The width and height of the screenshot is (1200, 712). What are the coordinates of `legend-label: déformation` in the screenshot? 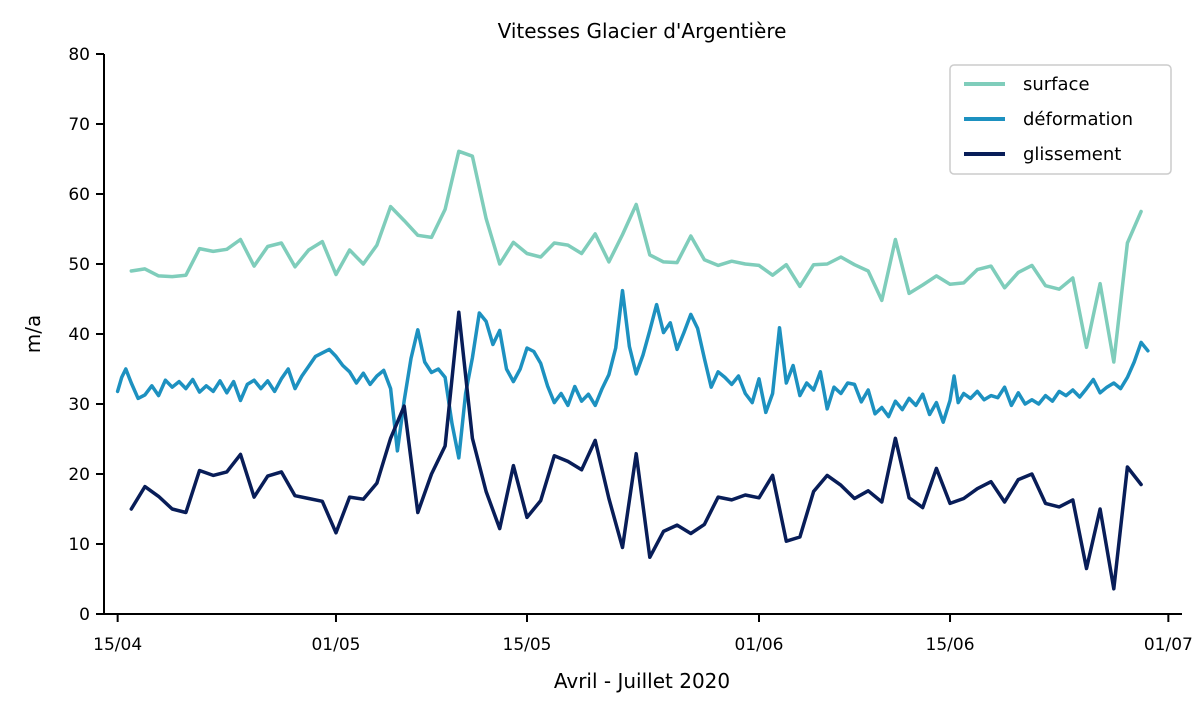 It's located at (1078, 119).